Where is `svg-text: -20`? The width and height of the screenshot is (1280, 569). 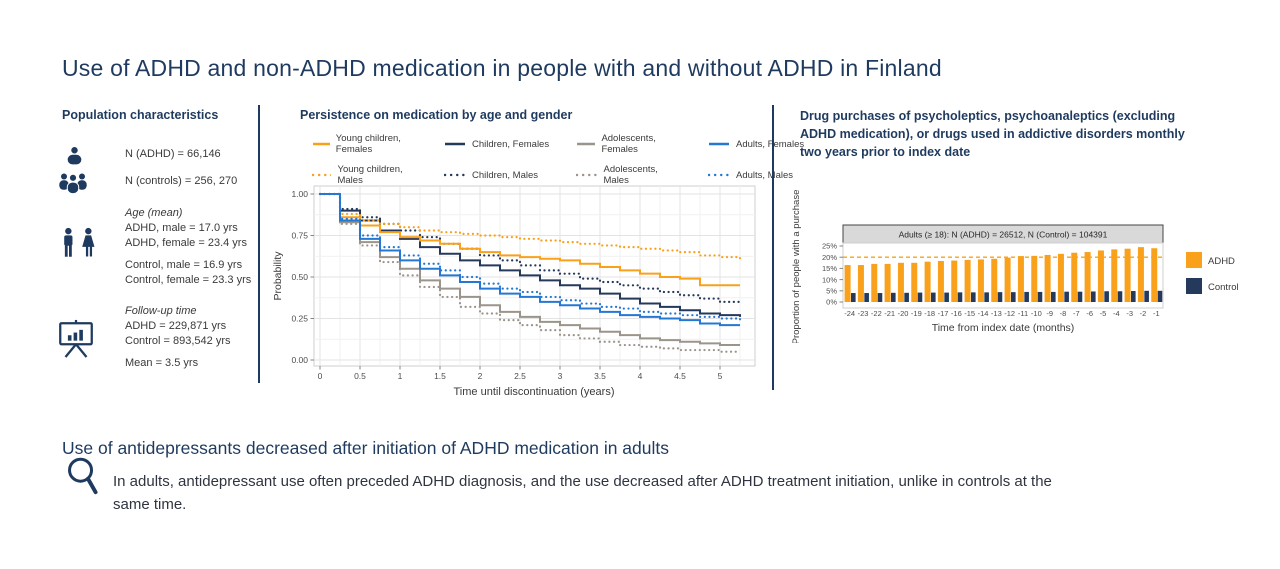
svg-text: -20 is located at coordinates (903, 313).